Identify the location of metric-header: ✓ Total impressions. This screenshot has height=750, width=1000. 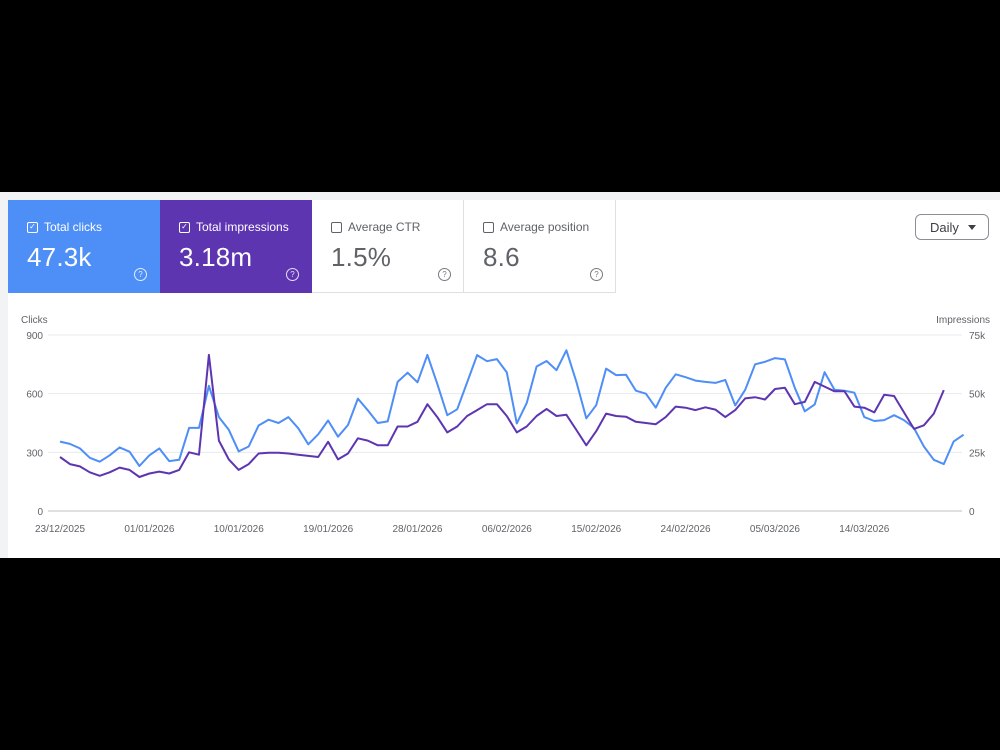
(234, 227).